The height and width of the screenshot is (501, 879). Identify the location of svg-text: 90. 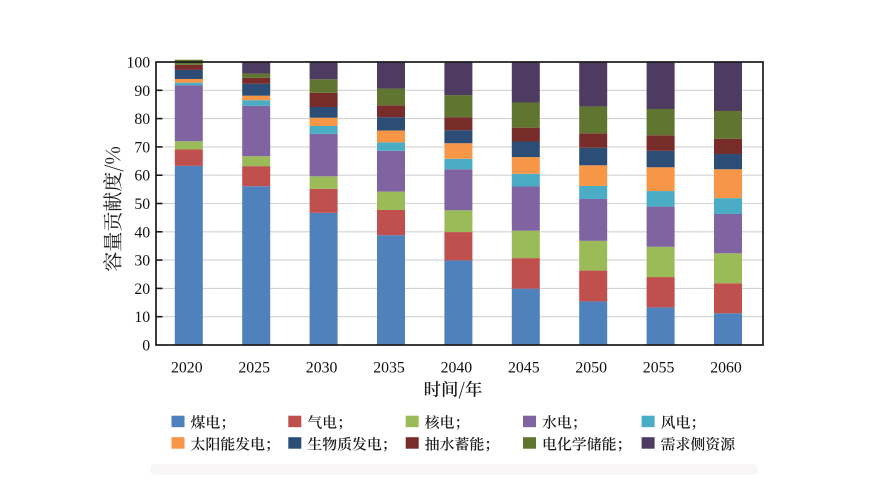
(142, 91).